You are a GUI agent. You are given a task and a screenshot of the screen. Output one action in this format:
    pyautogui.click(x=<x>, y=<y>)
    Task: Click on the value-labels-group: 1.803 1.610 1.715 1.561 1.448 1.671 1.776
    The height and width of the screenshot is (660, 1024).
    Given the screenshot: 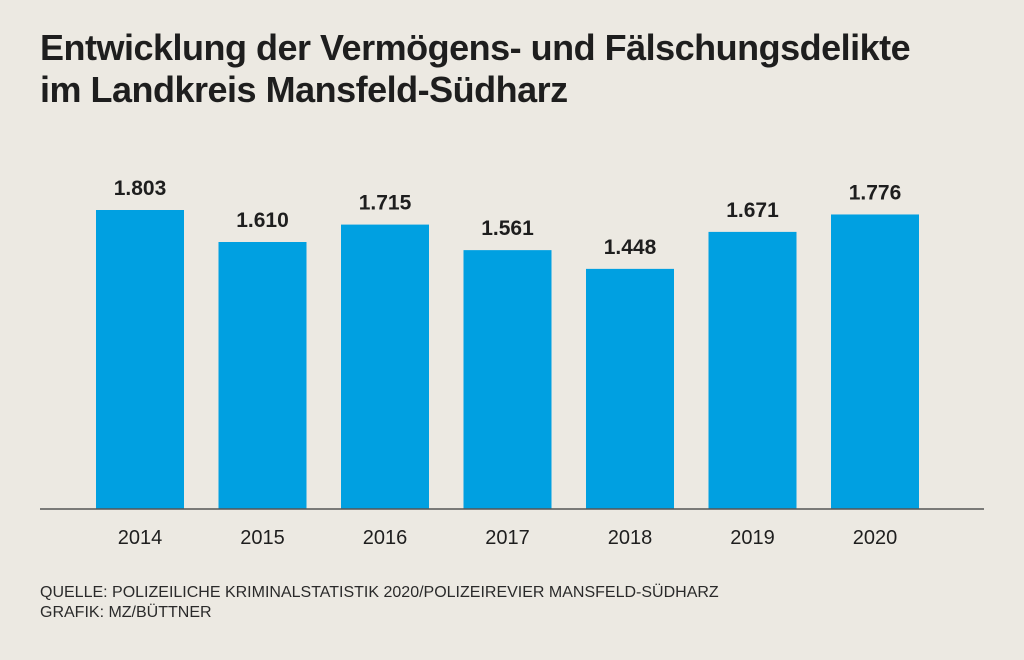 What is the action you would take?
    pyautogui.click(x=508, y=218)
    